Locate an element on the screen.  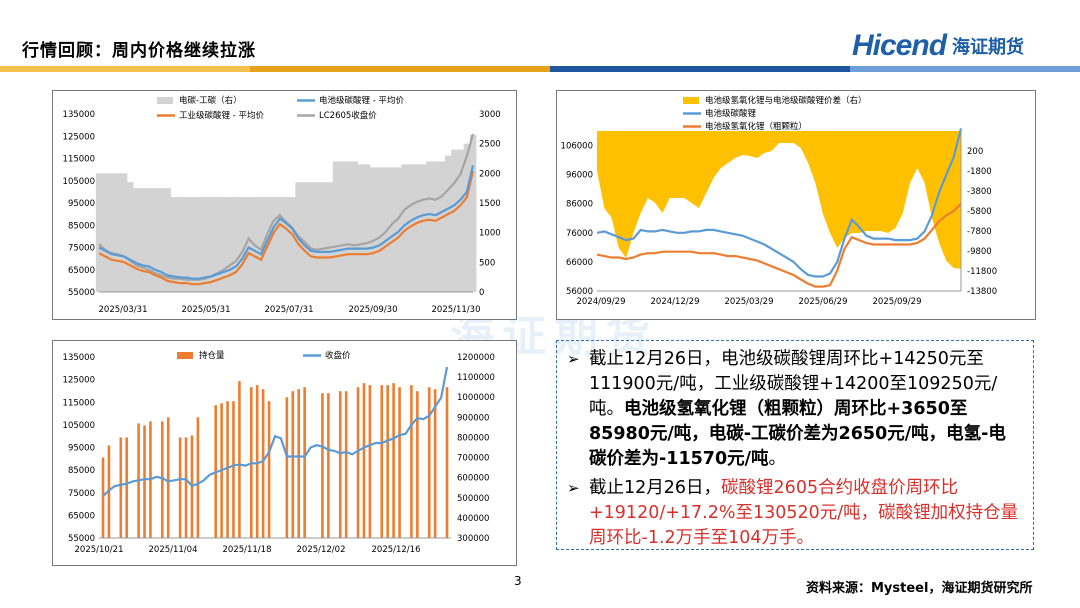
x-tick-label: 2025/07/31 is located at coordinates (289, 310).